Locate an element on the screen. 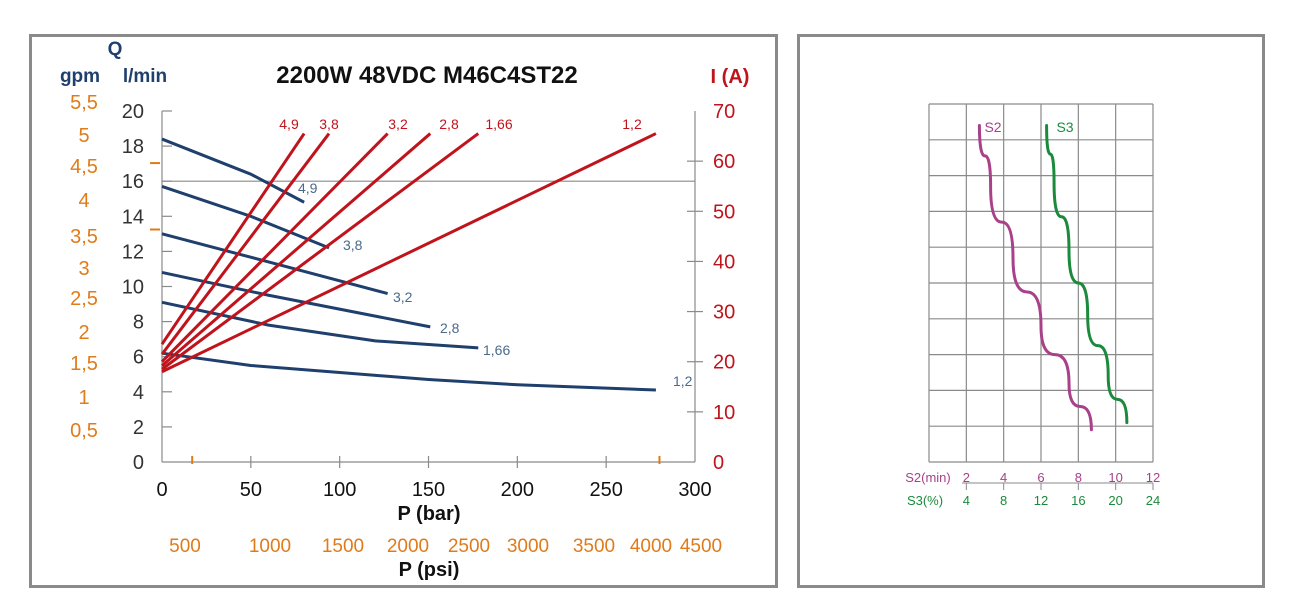 The width and height of the screenshot is (1290, 596). s2-tick-label: 2 is located at coordinates (966, 477).